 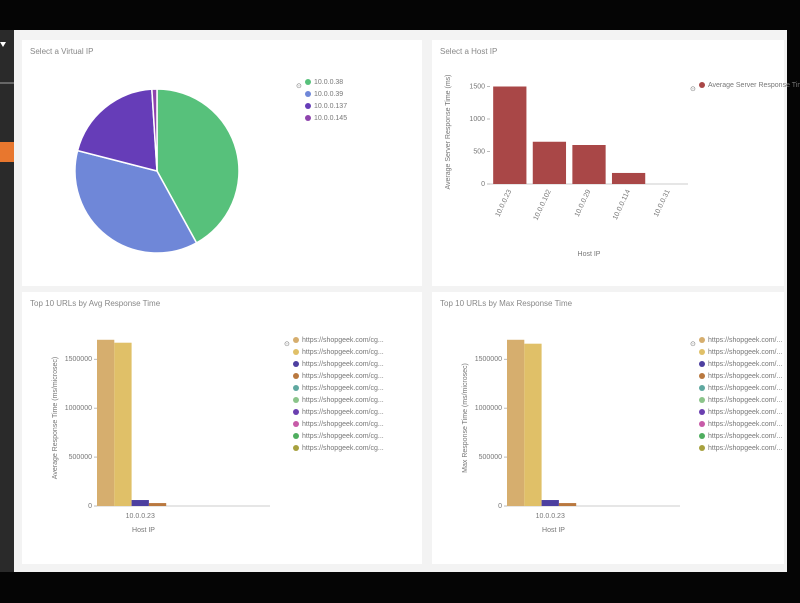 What do you see at coordinates (78, 408) in the screenshot?
I see `y-tick-label: 1000000` at bounding box center [78, 408].